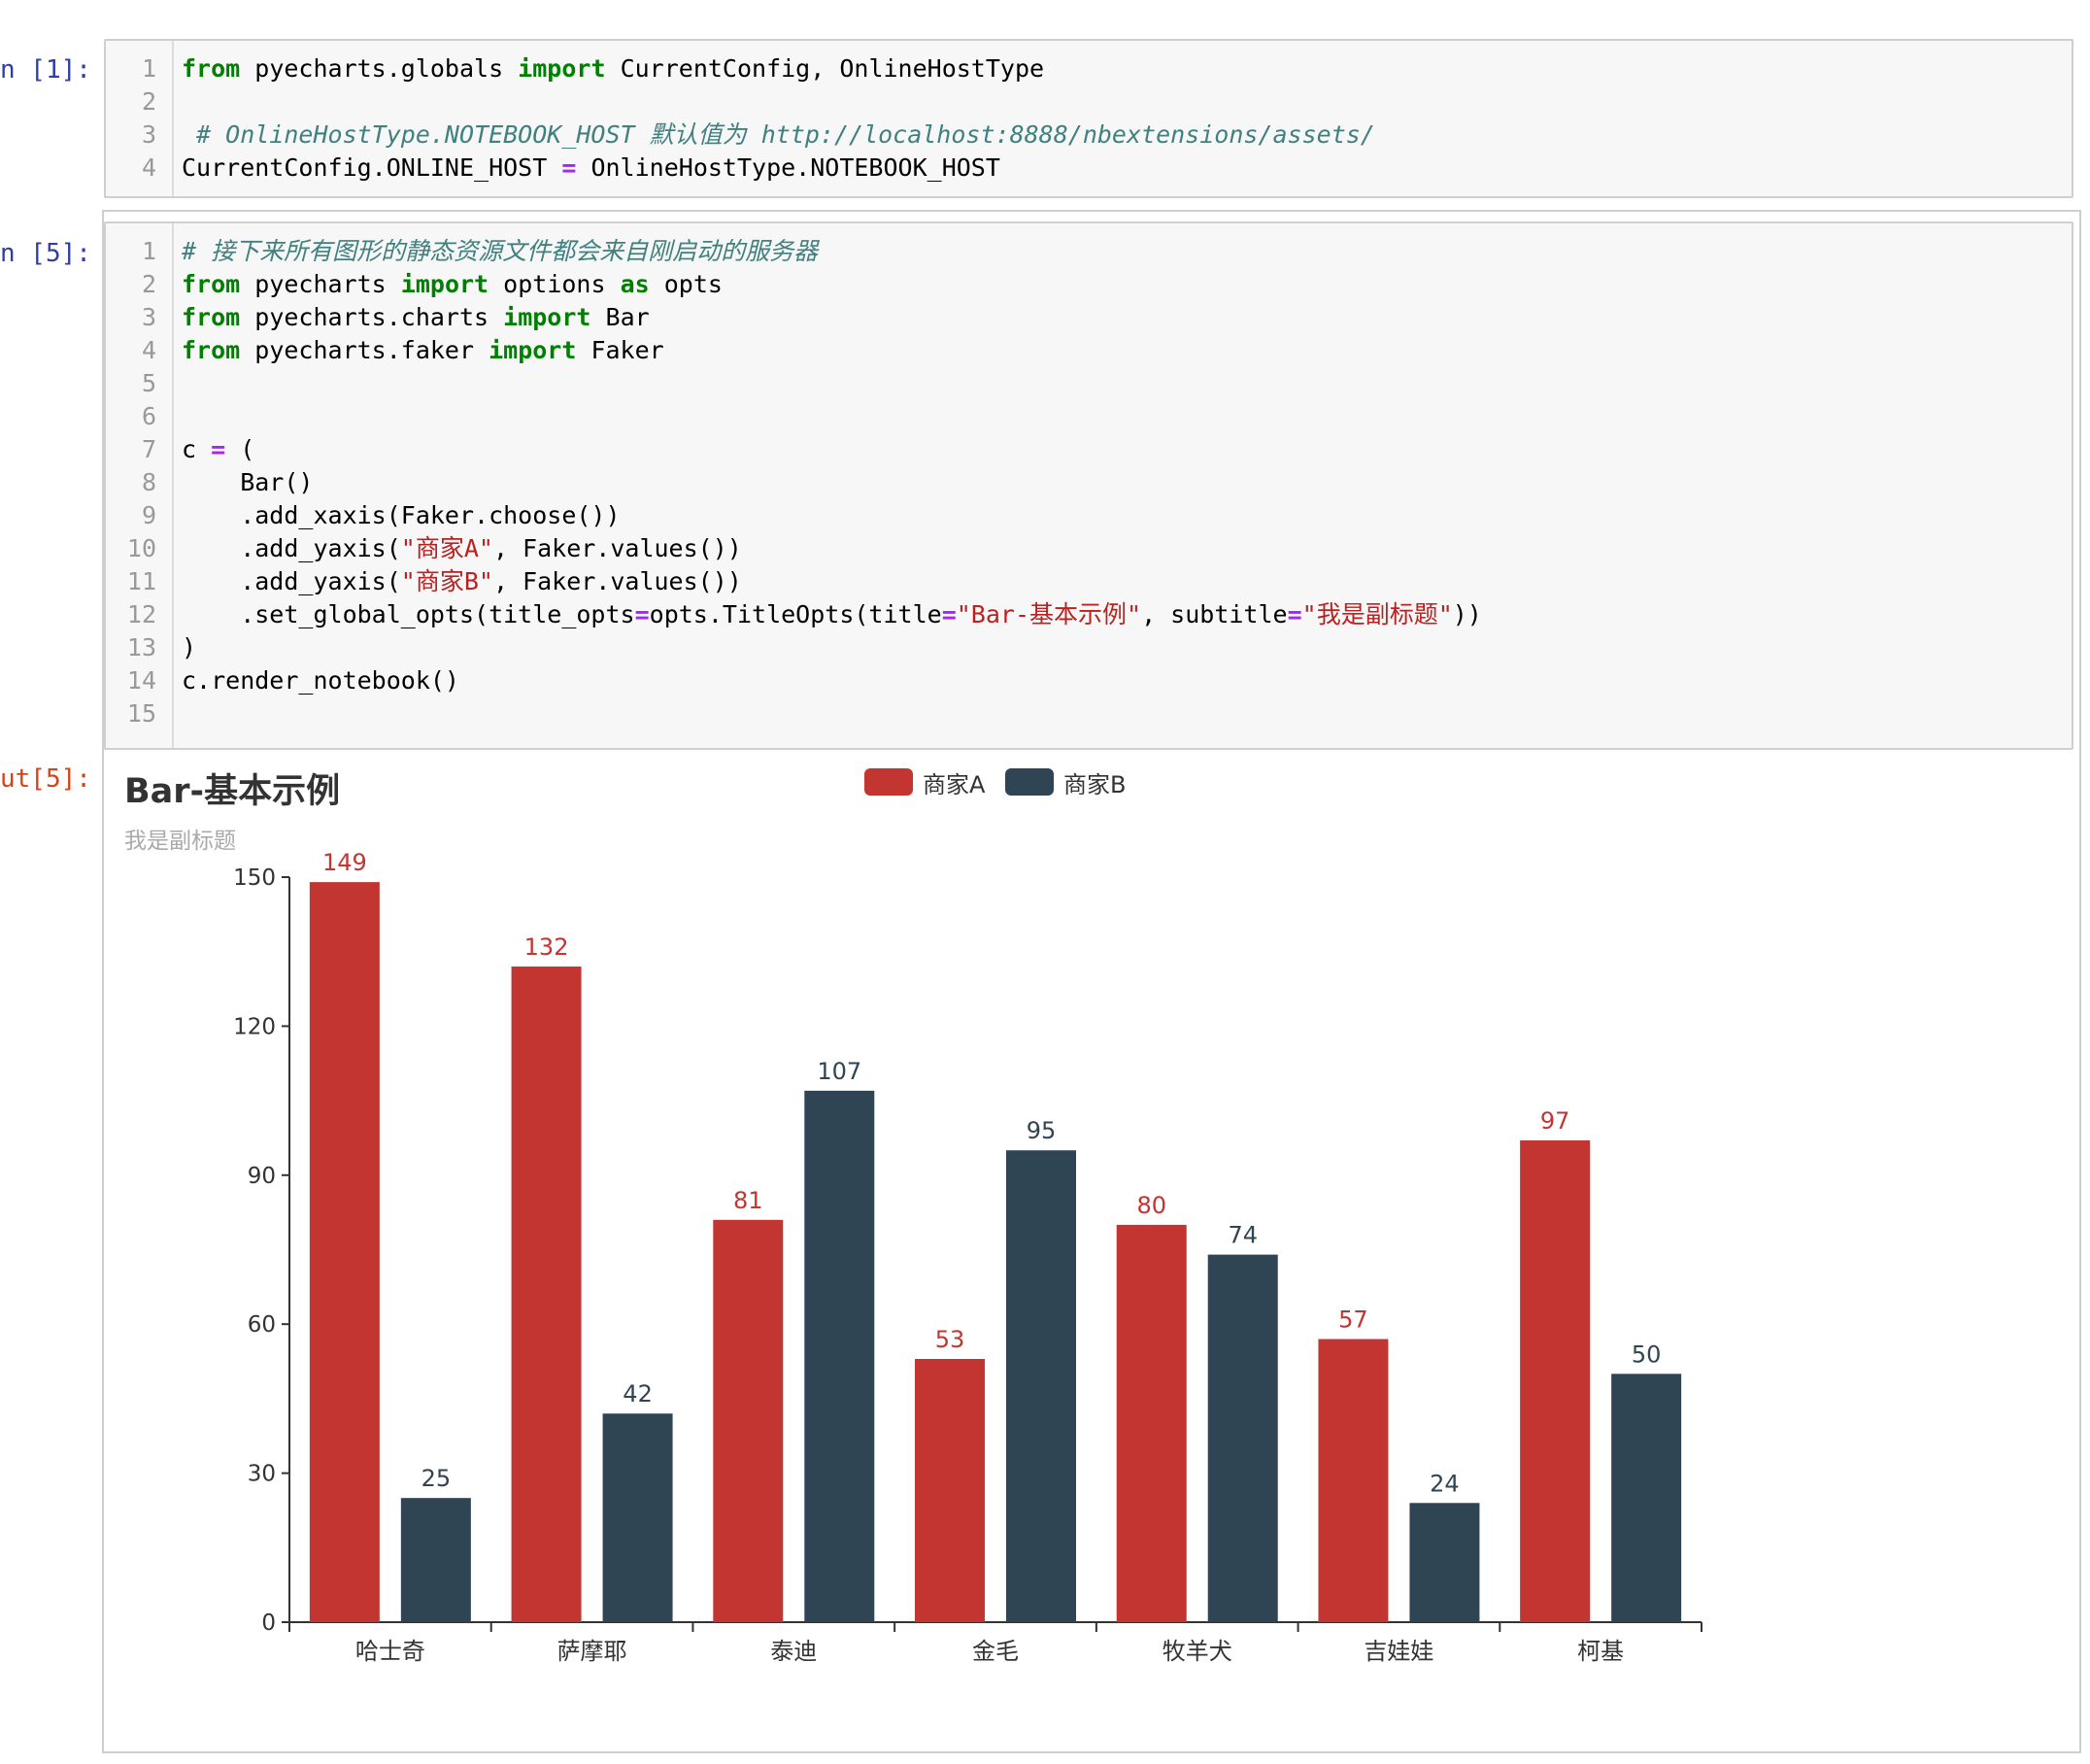  Describe the element at coordinates (1151, 1205) in the screenshot. I see `bar-data-label: 80` at that location.